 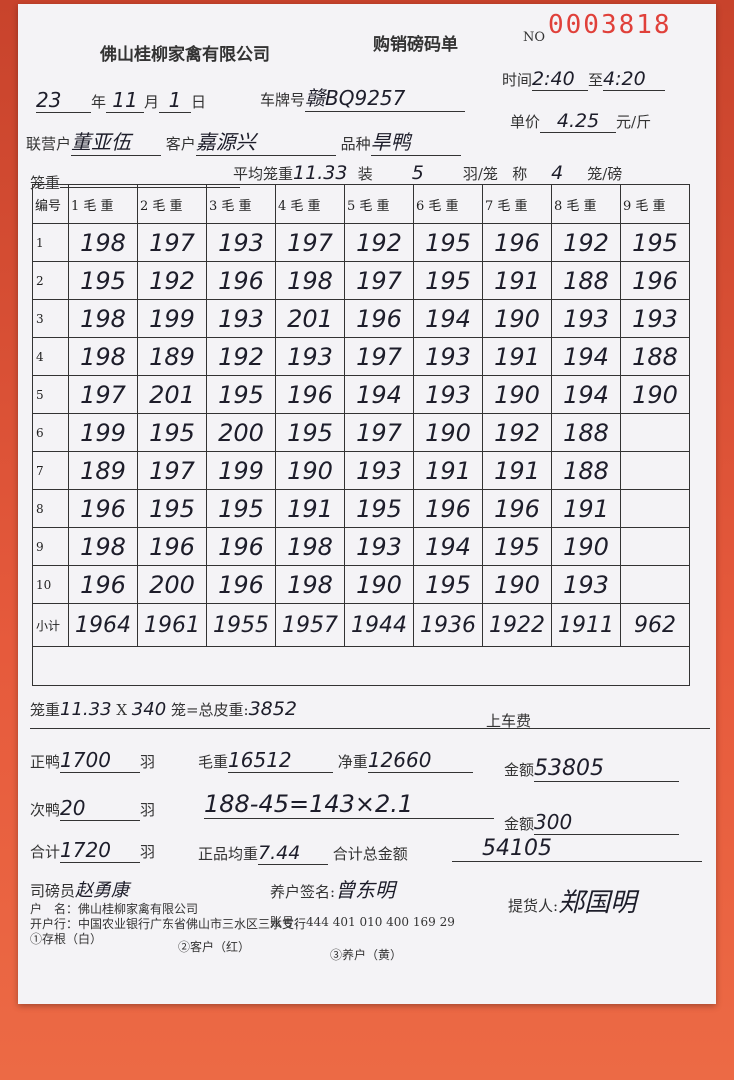 I want to click on weigher-label: 司磅员, so click(x=53, y=891).